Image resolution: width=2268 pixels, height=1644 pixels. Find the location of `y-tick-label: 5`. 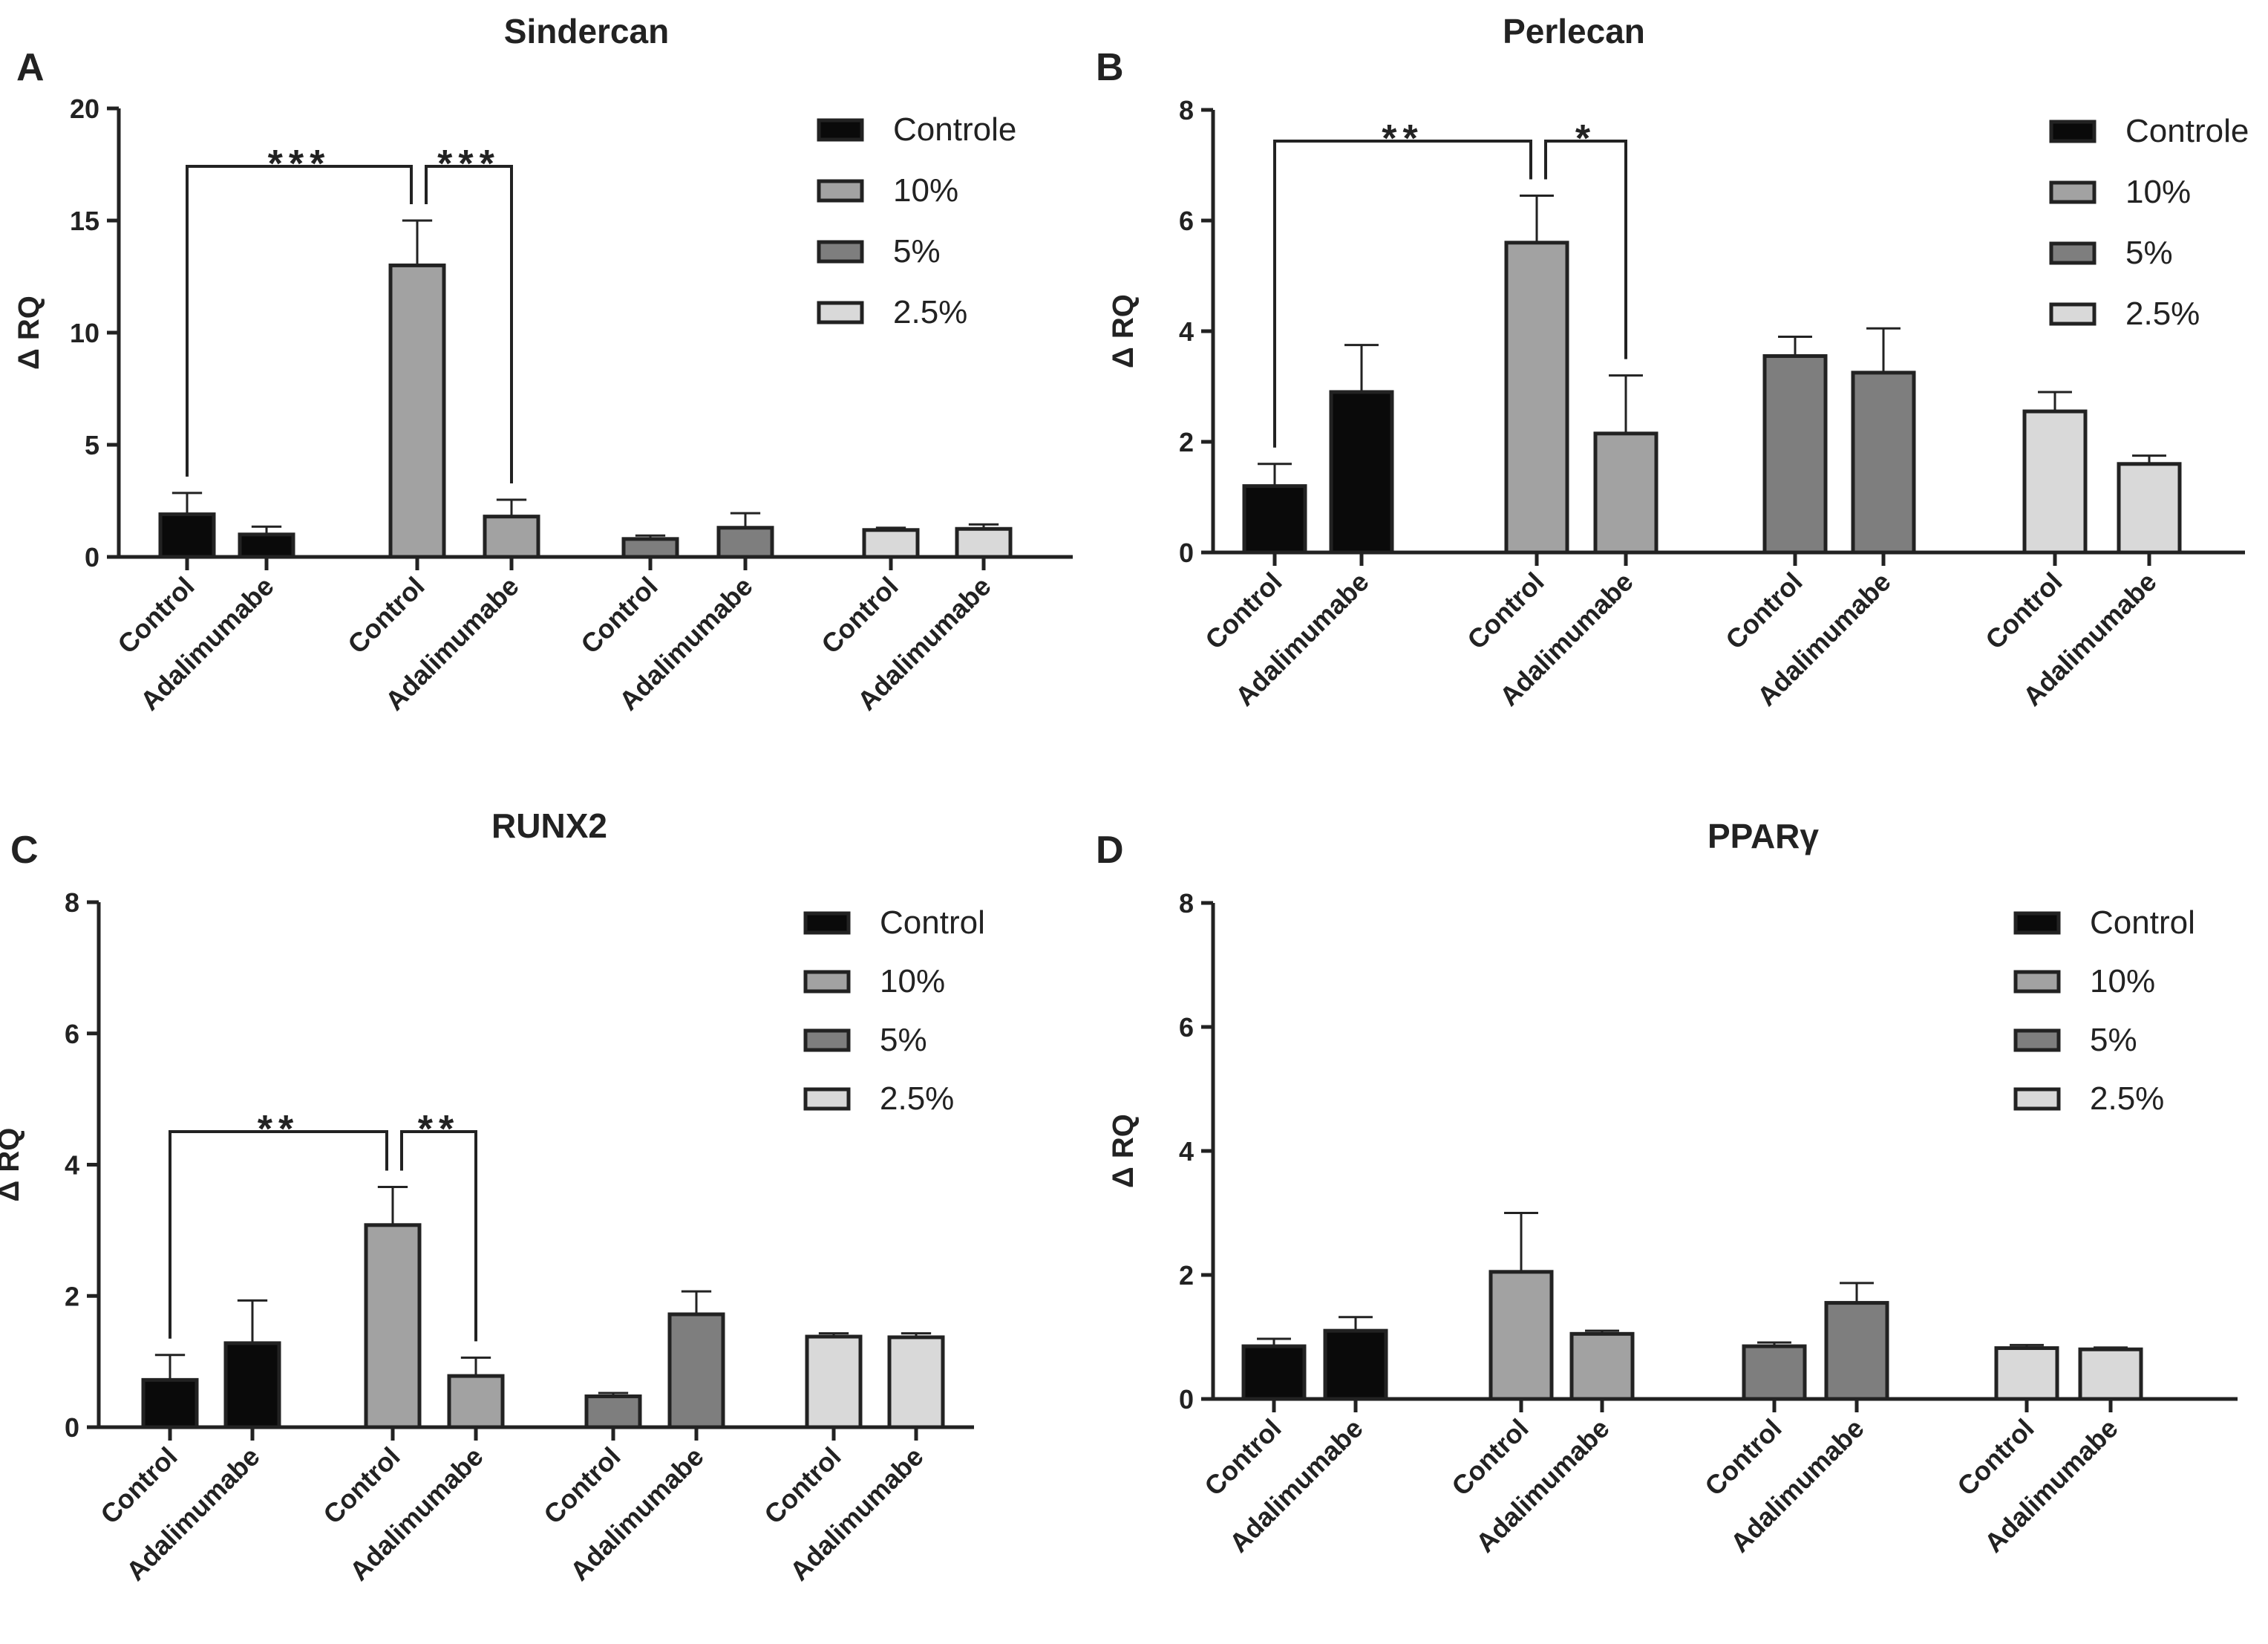

y-tick-label: 5 is located at coordinates (92, 445).